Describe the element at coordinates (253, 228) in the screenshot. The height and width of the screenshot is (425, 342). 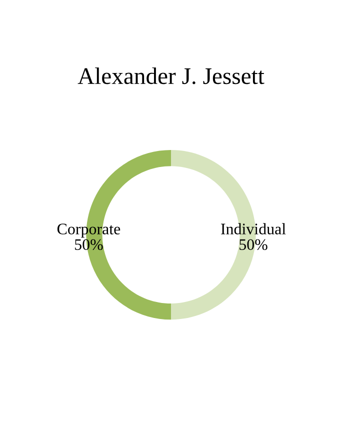
I see `slice-label: Individual` at that location.